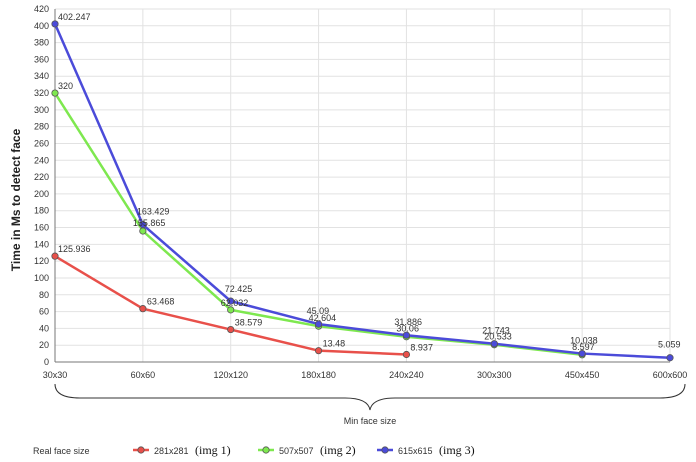 The image size is (696, 462). What do you see at coordinates (44, 345) in the screenshot?
I see `y-tick-label: 20` at bounding box center [44, 345].